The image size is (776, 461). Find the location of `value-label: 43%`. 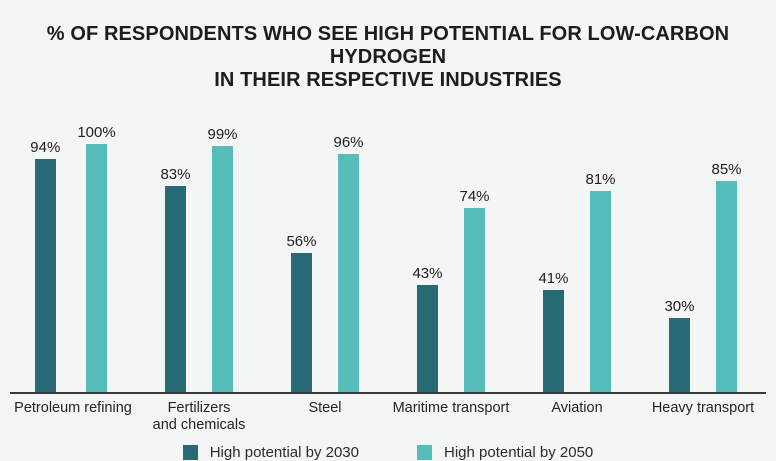

value-label: 43% is located at coordinates (427, 273).